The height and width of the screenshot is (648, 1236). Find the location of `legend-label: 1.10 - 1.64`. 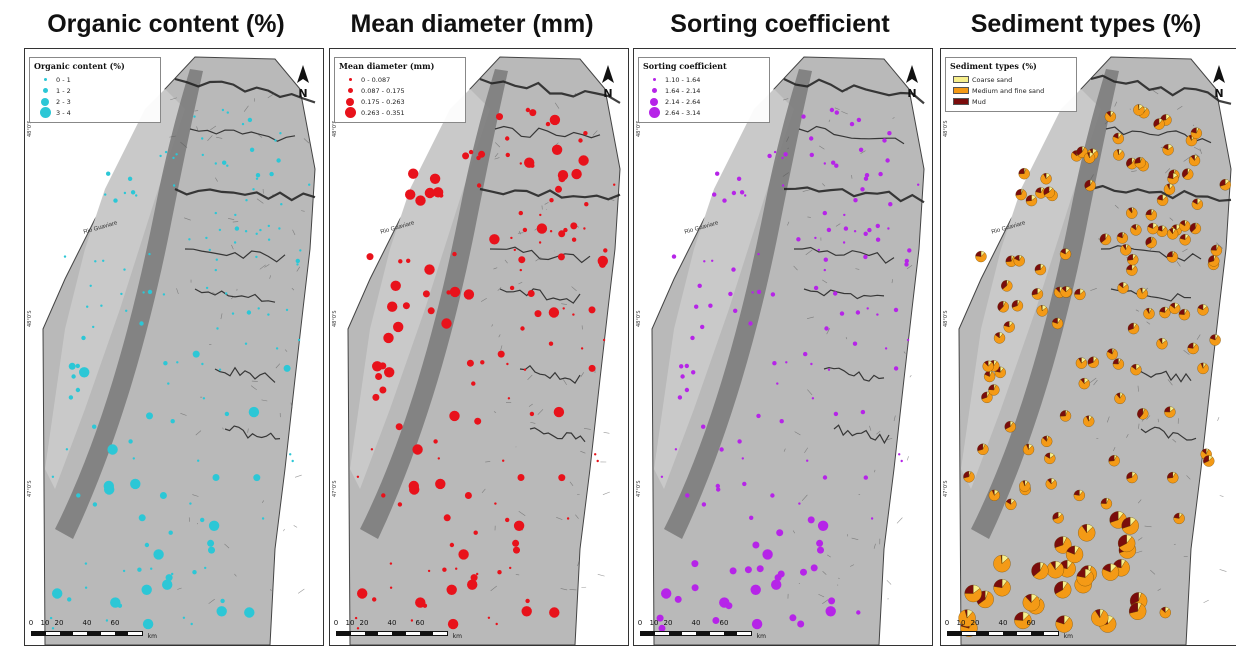

legend-label: 1.10 - 1.64 is located at coordinates (683, 79).